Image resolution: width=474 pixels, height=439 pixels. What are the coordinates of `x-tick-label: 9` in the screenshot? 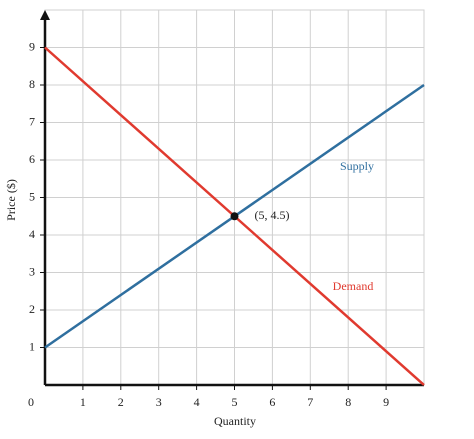 It's located at (386, 402).